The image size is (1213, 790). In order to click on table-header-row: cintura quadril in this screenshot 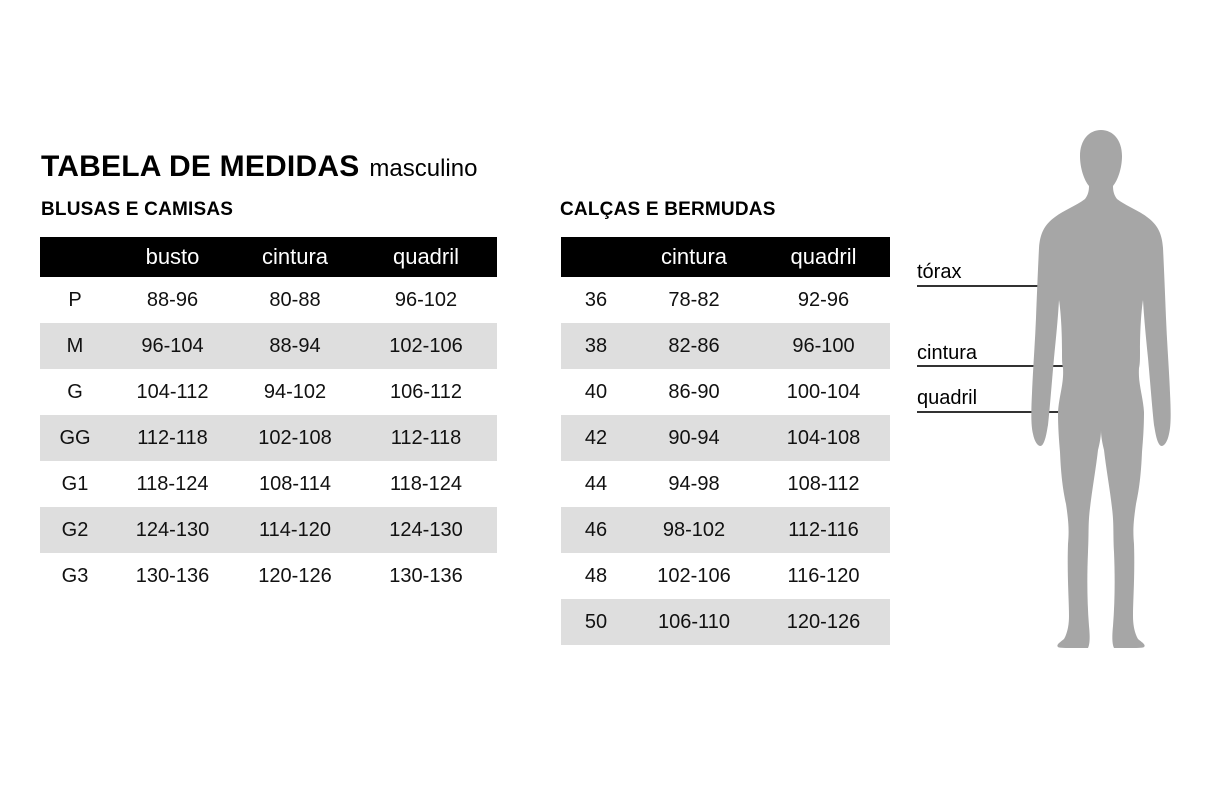, I will do `click(725, 257)`.